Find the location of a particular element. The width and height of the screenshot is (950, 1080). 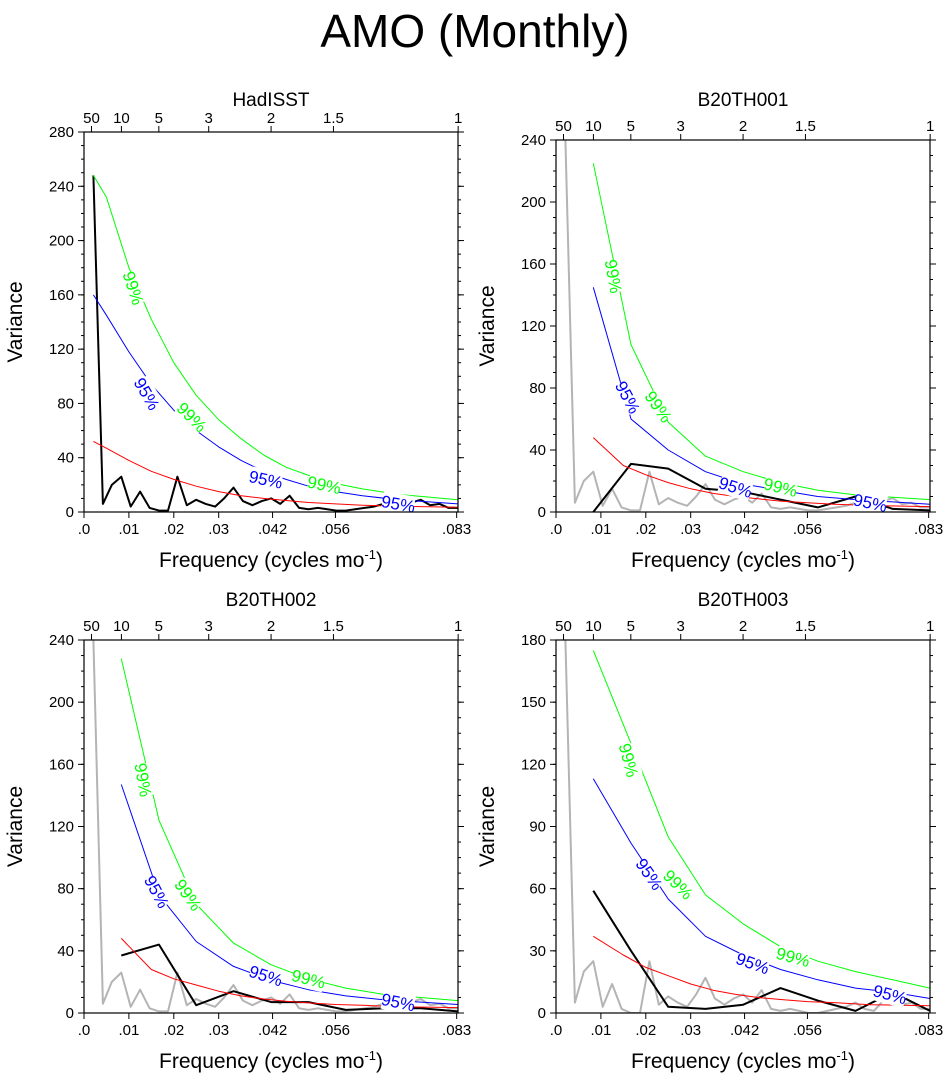

figure-title: AMO (Monthly) is located at coordinates (475, 31).